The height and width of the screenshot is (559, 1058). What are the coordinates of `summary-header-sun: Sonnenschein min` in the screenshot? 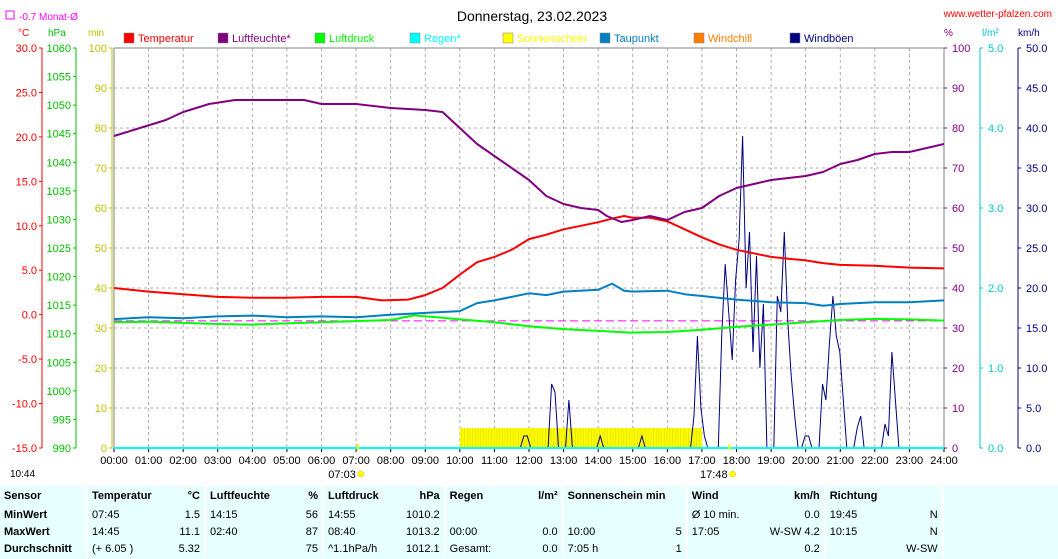 It's located at (616, 496).